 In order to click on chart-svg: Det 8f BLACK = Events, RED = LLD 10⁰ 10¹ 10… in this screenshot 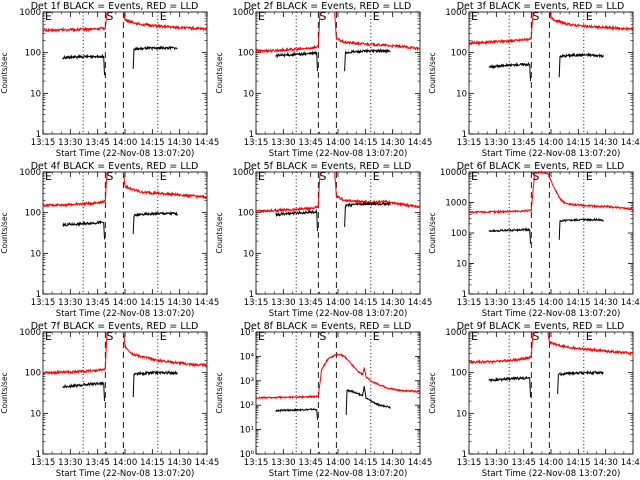, I will do `click(323, 400)`.